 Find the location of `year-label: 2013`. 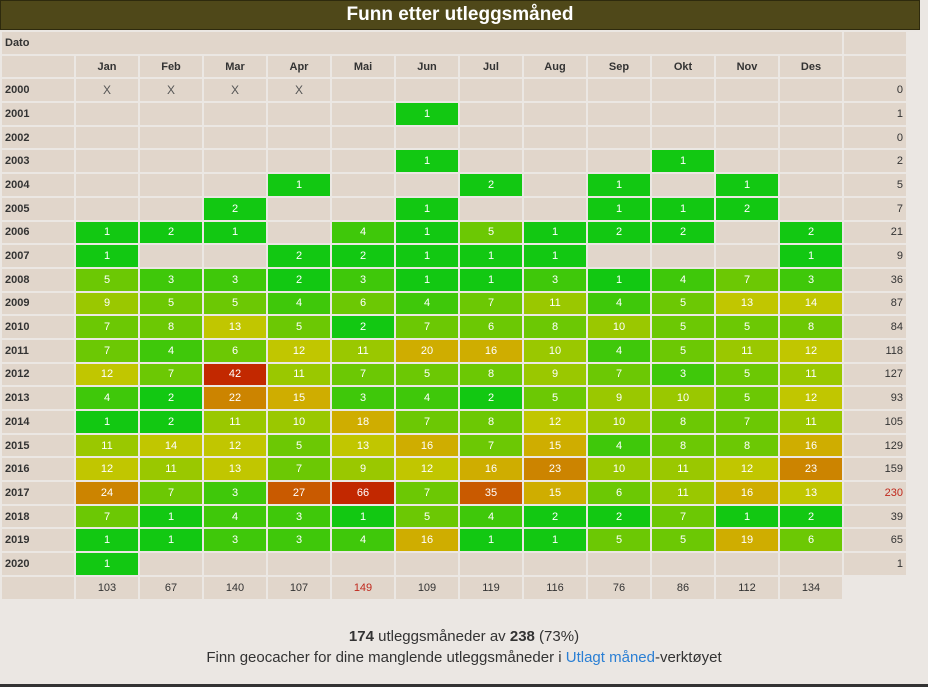

year-label: 2013 is located at coordinates (38, 398).